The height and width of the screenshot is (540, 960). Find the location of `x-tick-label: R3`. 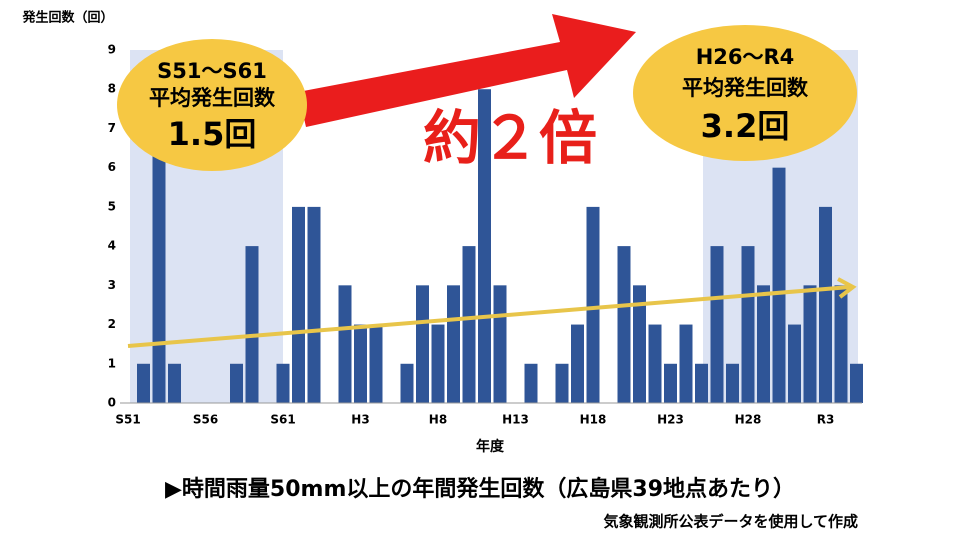

x-tick-label: R3 is located at coordinates (826, 420).